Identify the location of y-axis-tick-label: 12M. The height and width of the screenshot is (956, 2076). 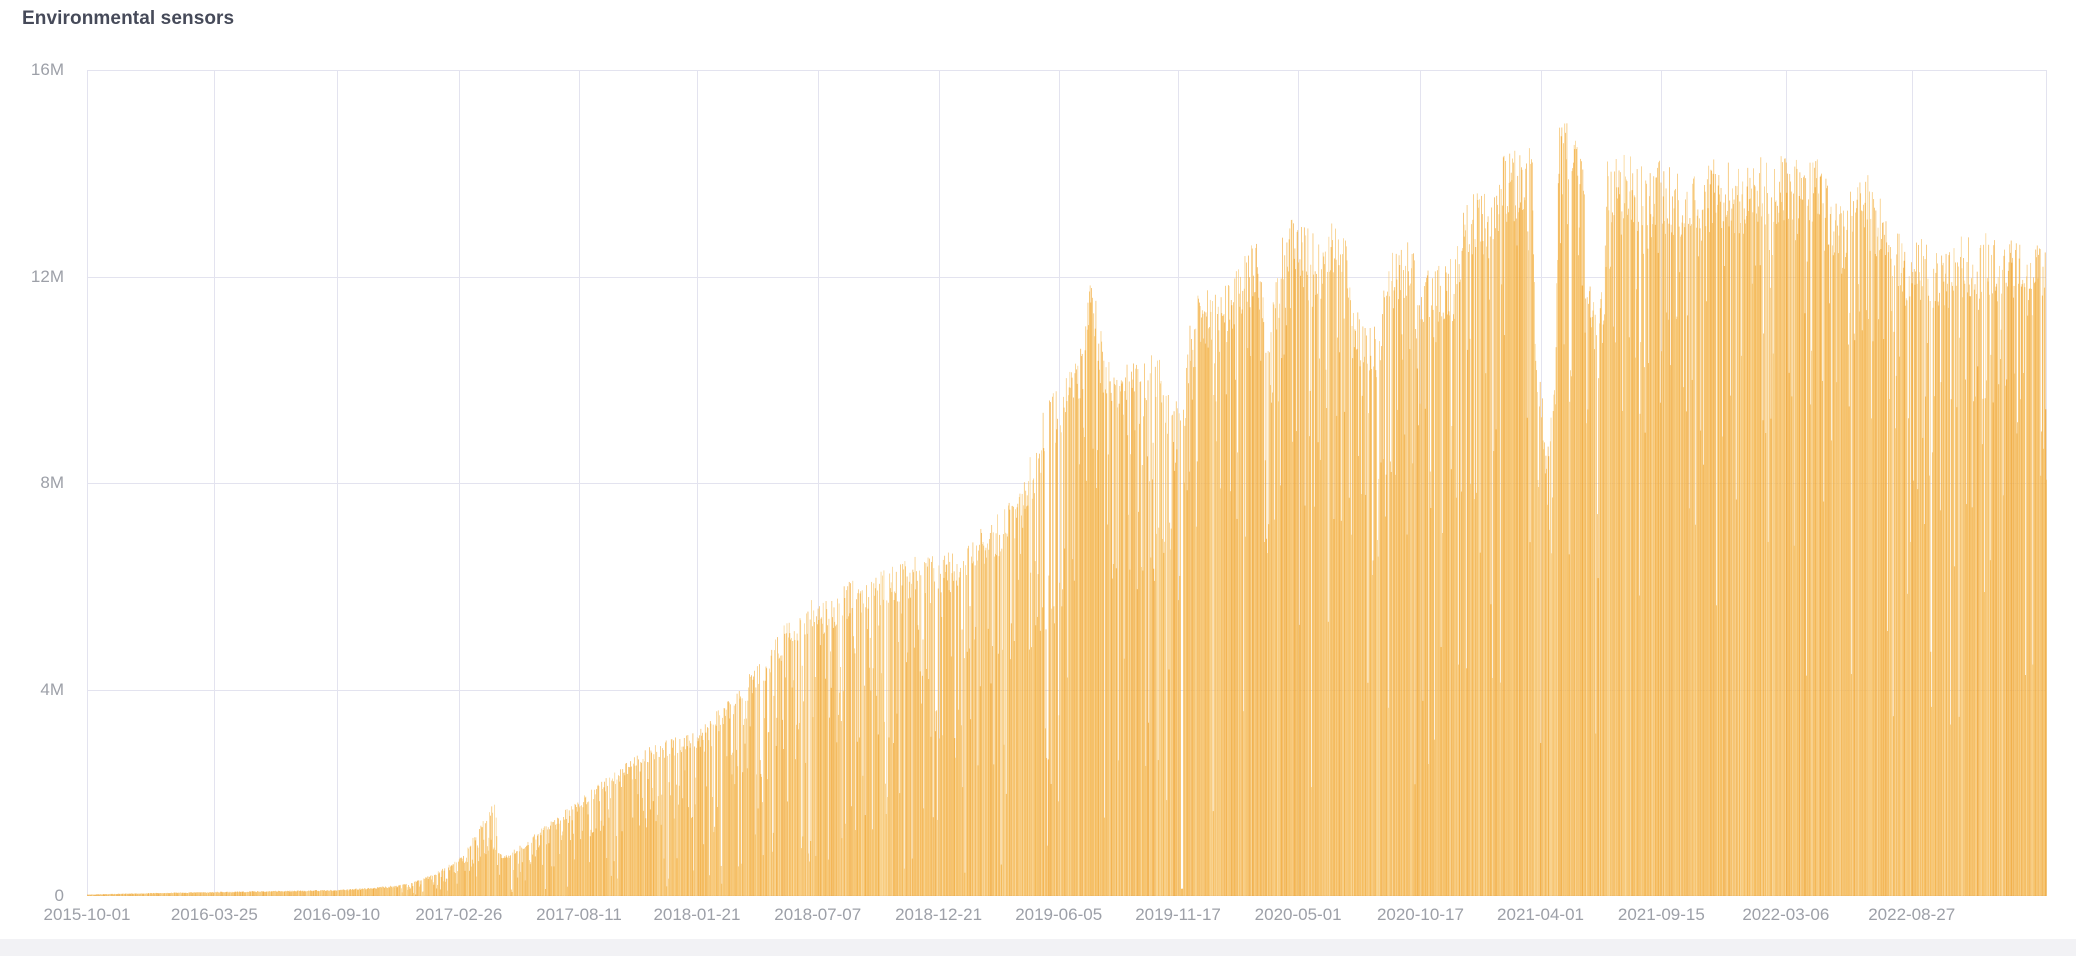
(47, 276).